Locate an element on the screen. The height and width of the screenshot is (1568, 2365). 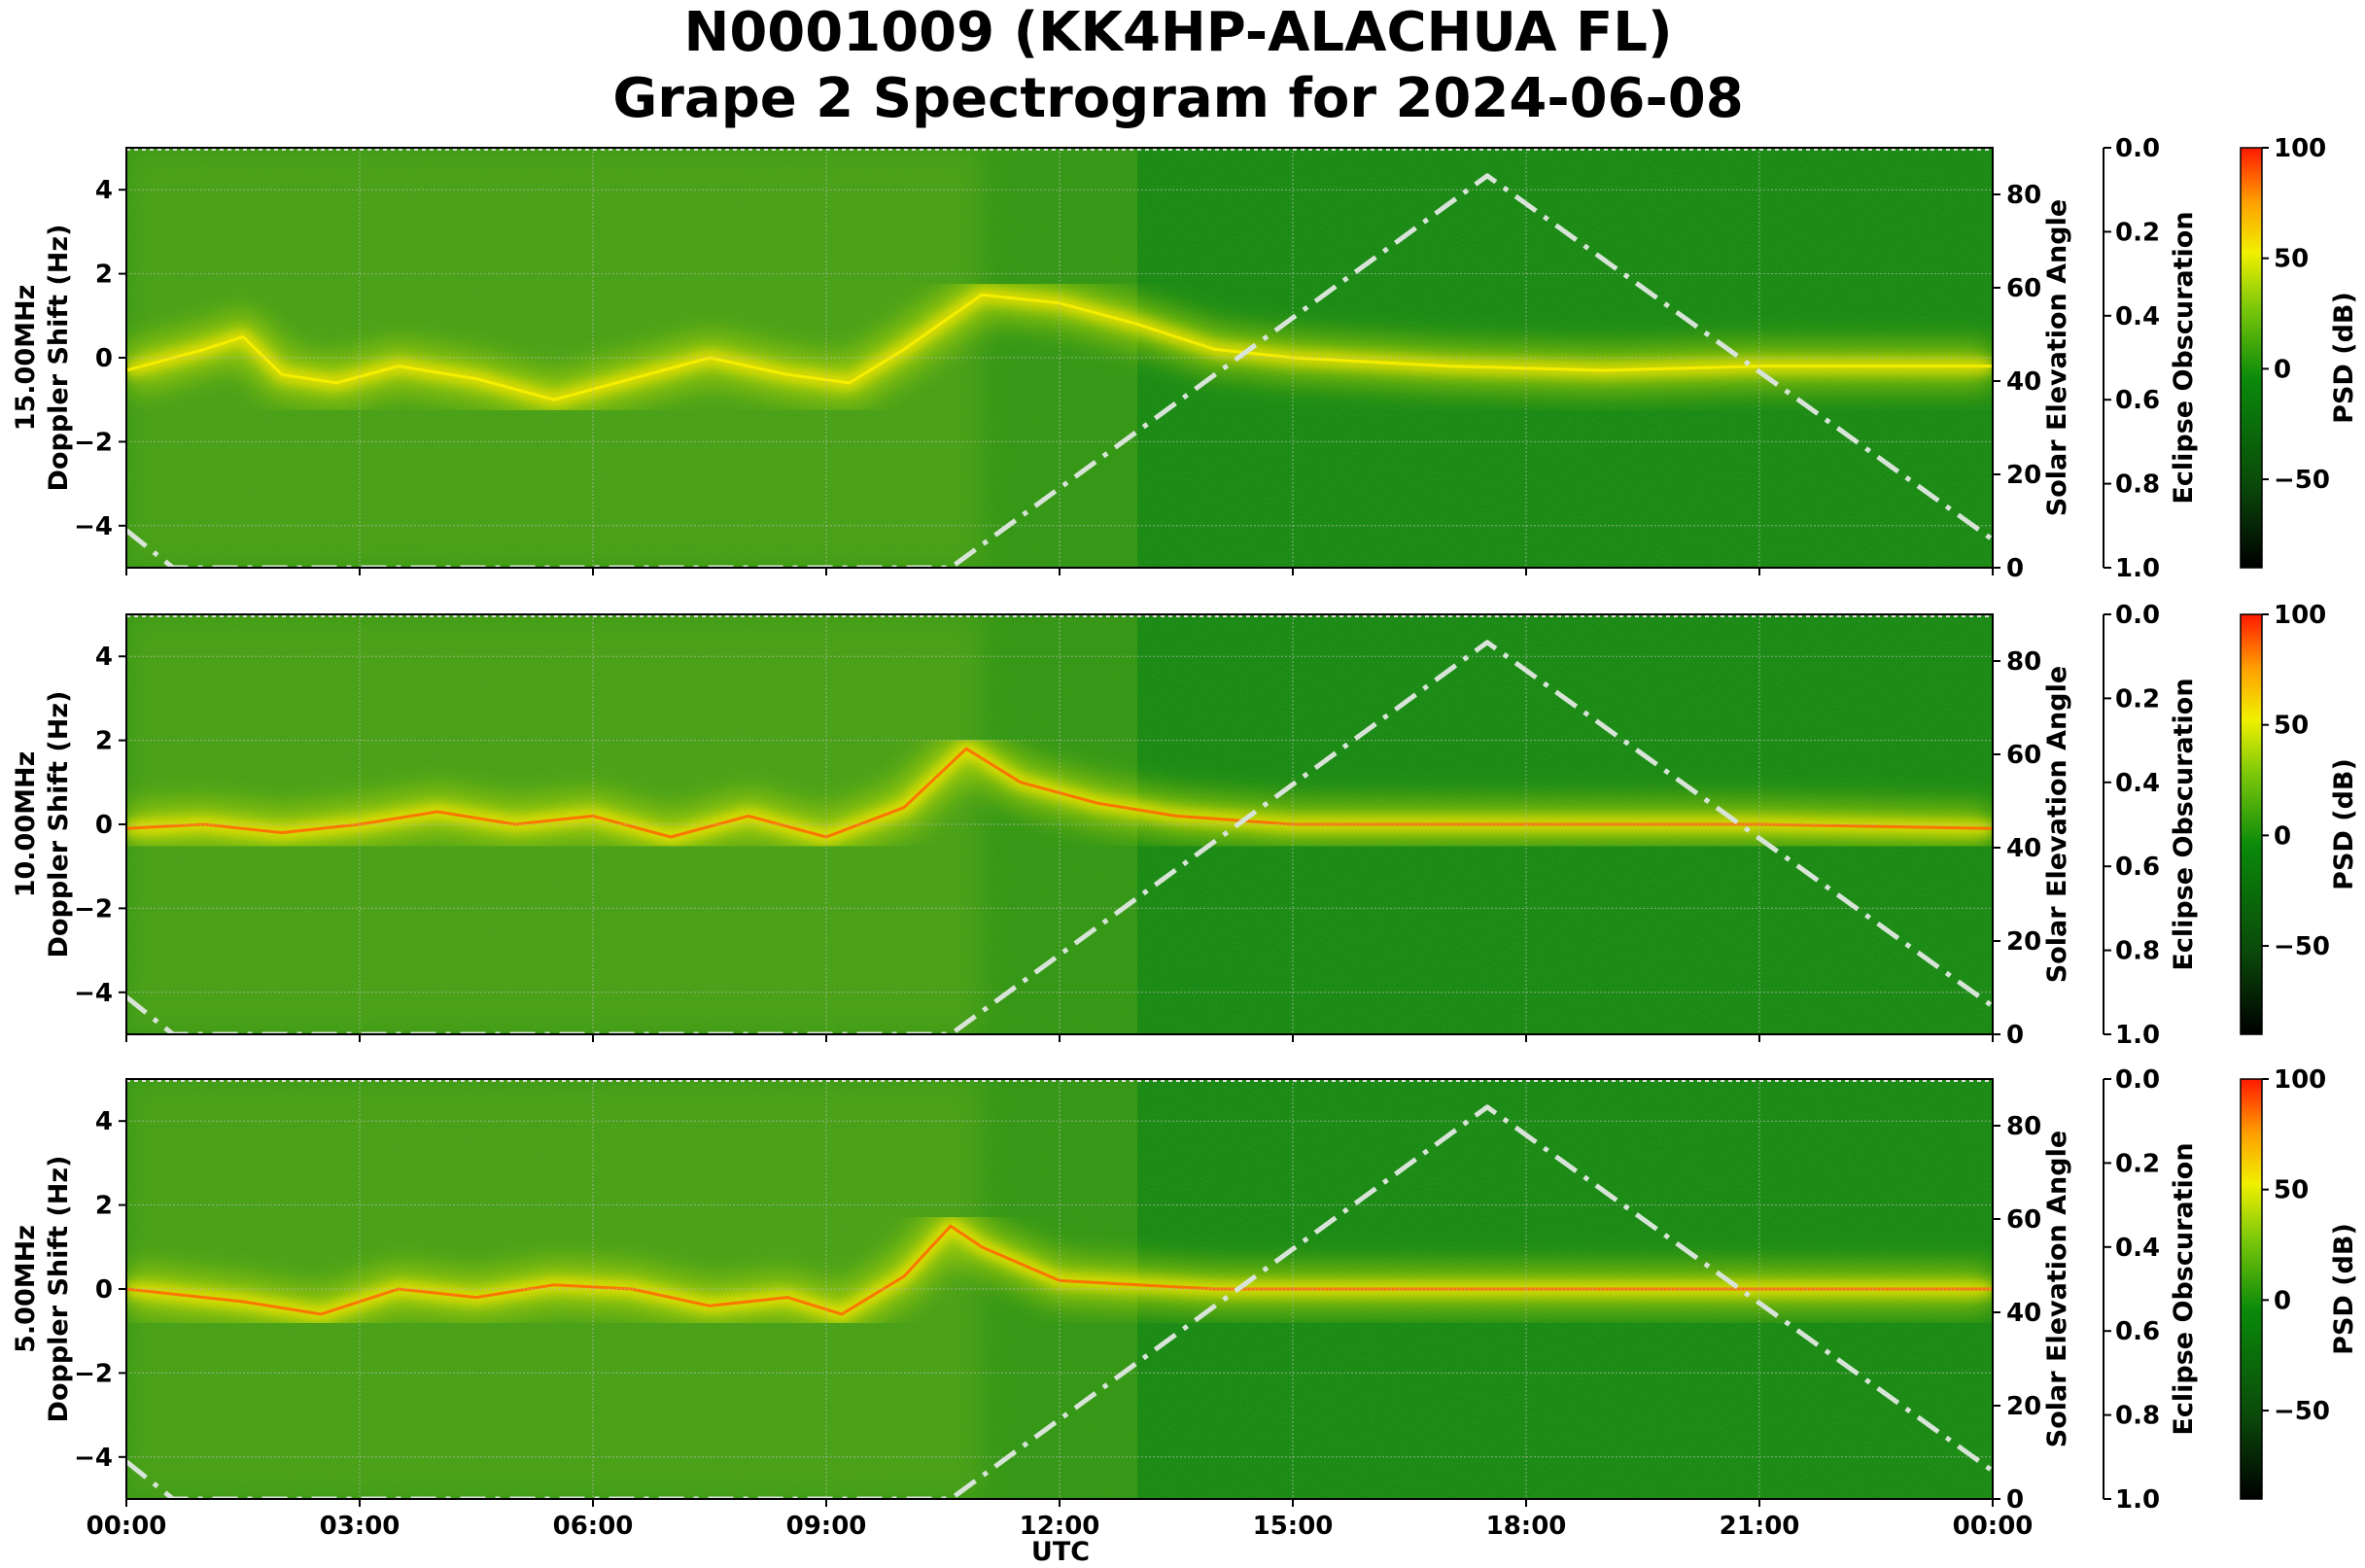
figure-title-line2: Grape 2 Spectrogram for 2024-06-08 is located at coordinates (1177, 98).